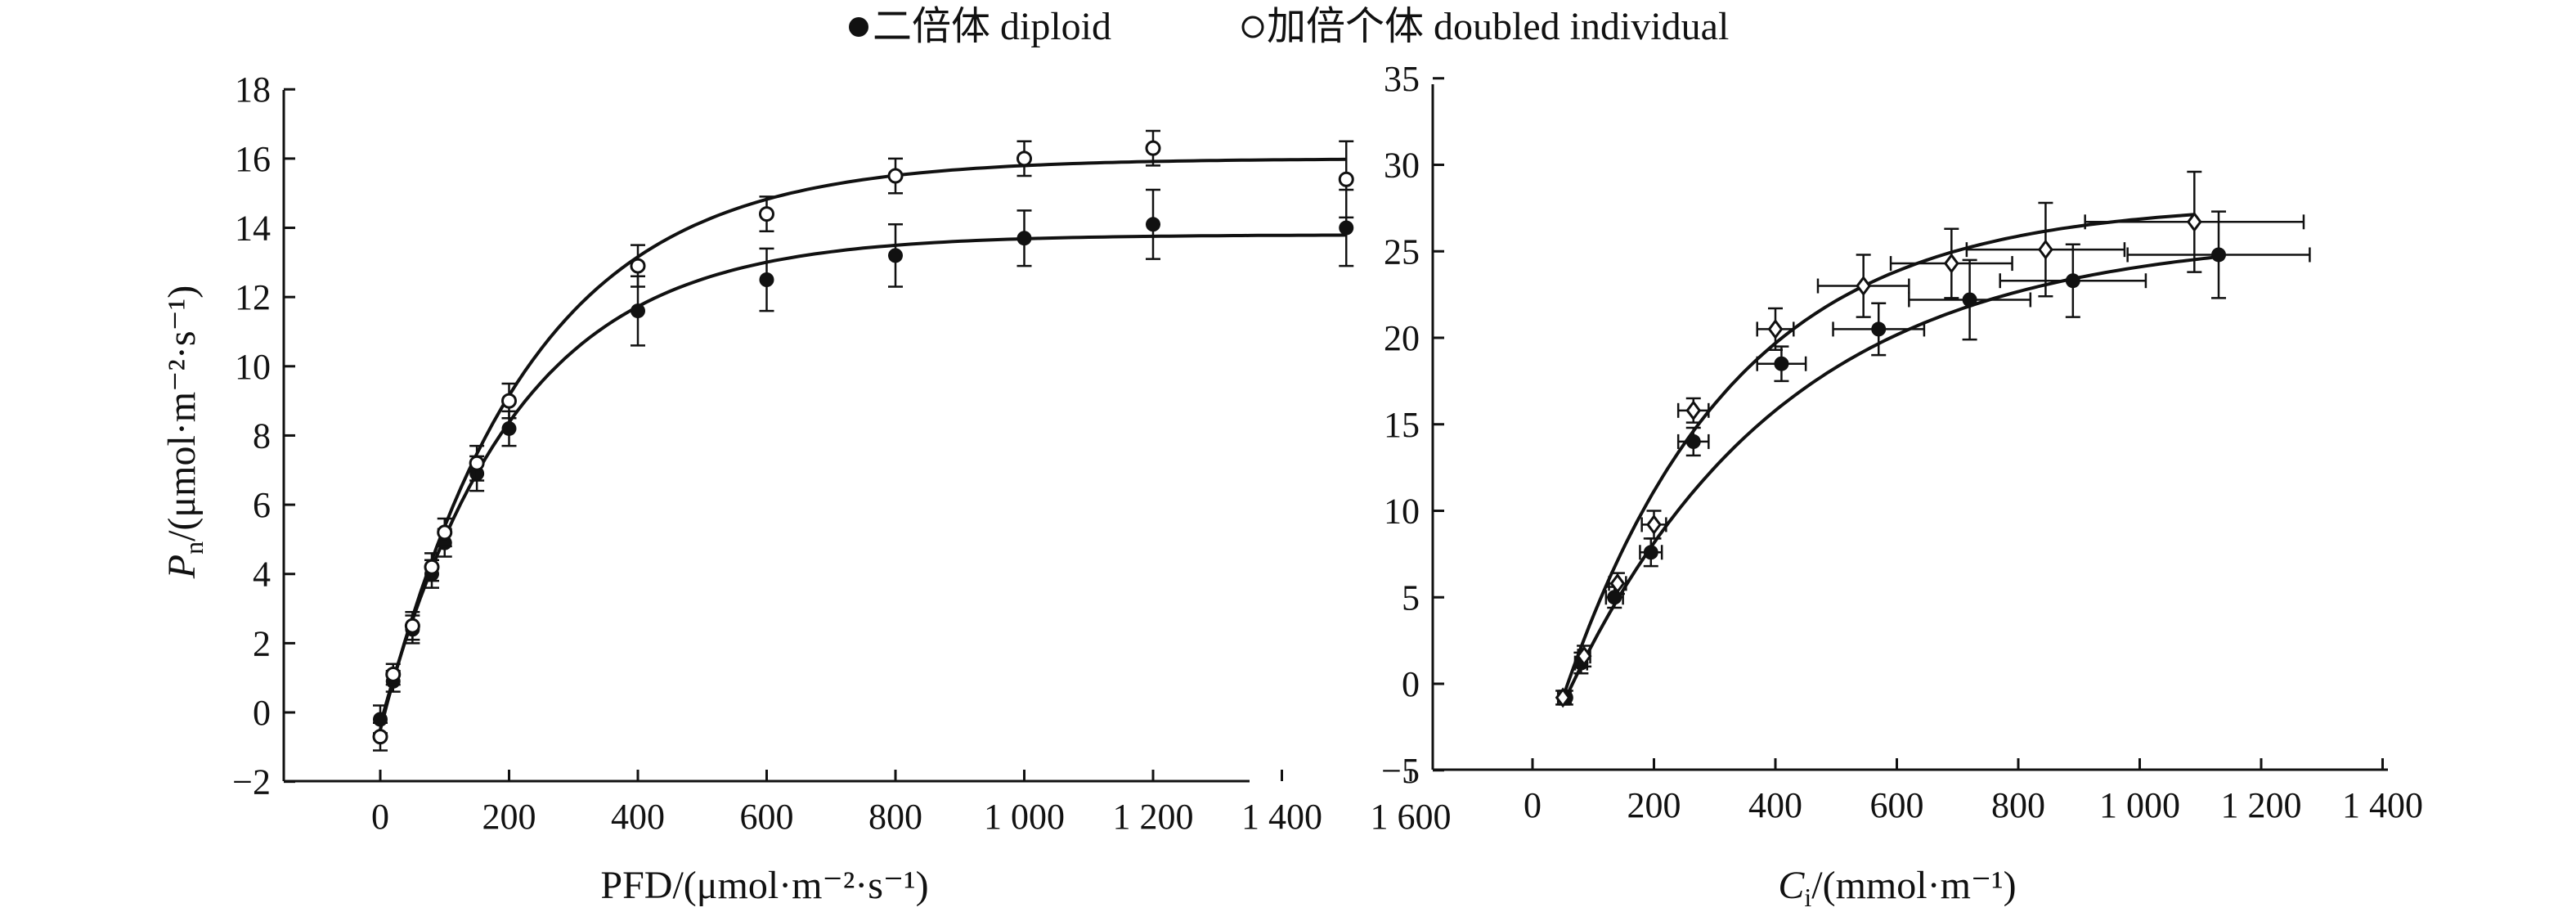  What do you see at coordinates (1412, 817) in the screenshot?
I see `left-x-tick-label: 1 600` at bounding box center [1412, 817].